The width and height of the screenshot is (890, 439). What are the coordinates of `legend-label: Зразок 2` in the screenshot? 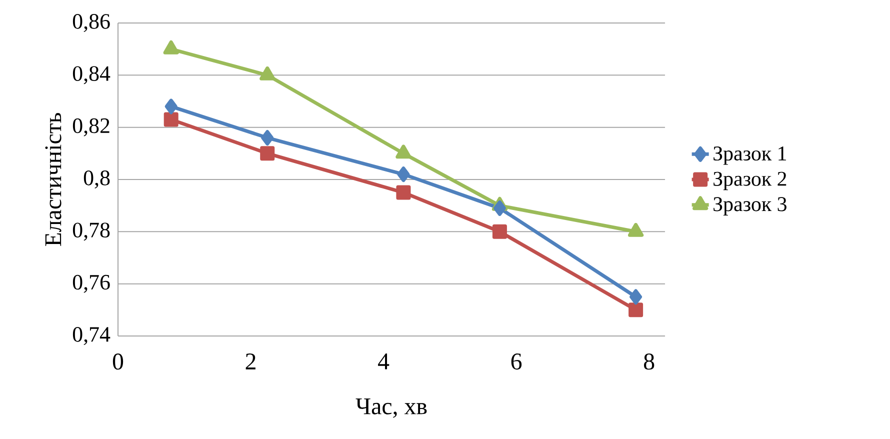 It's located at (750, 181).